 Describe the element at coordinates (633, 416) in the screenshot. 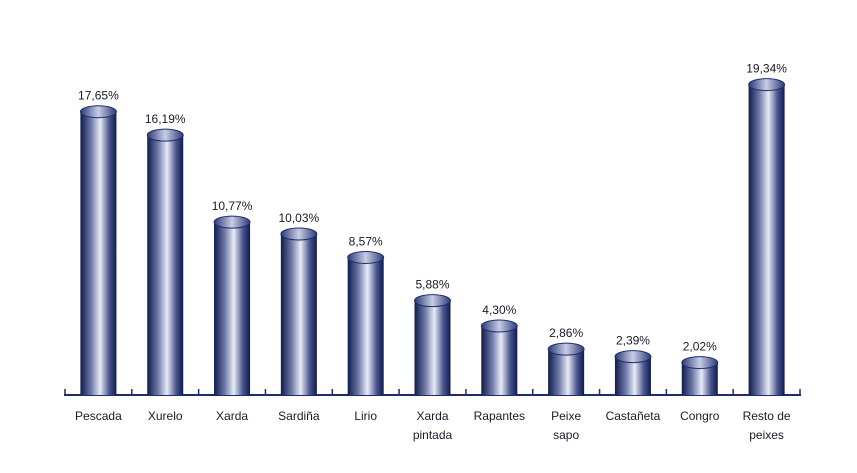

I see `x-tick-label: Castañeta` at that location.